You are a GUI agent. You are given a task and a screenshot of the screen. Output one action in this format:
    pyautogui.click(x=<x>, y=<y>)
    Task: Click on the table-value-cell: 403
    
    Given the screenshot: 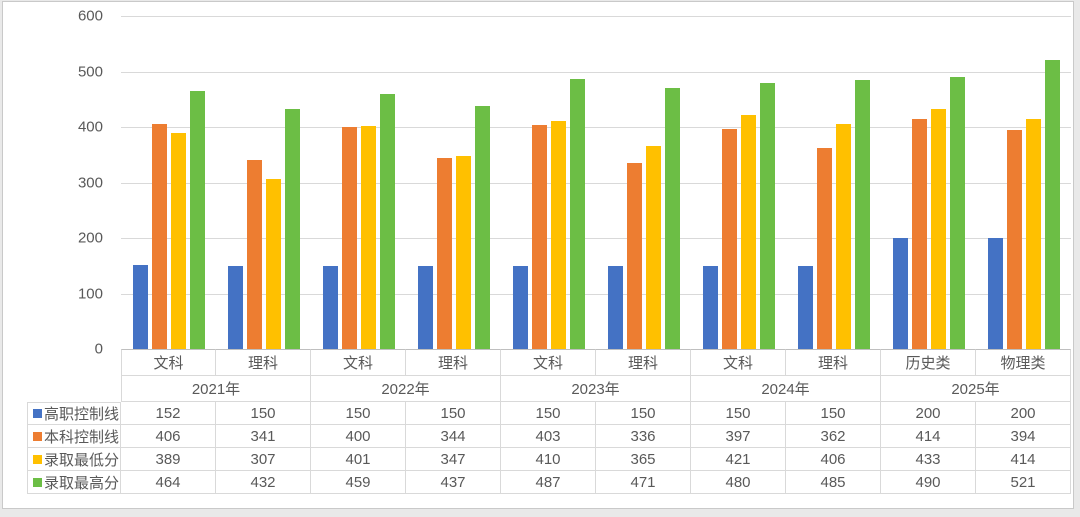 What is the action you would take?
    pyautogui.click(x=548, y=436)
    